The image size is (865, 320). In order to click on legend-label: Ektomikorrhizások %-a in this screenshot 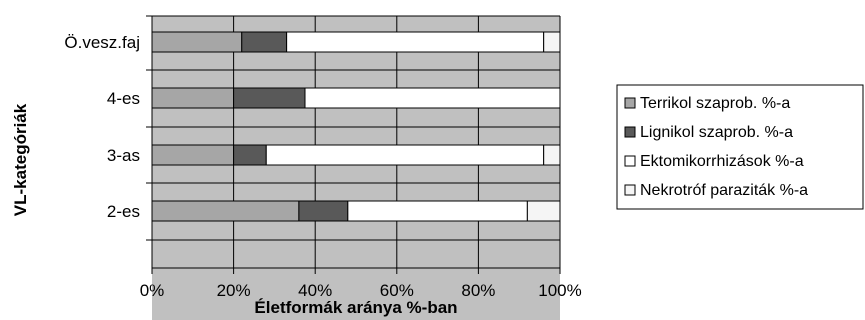, I will do `click(722, 161)`.